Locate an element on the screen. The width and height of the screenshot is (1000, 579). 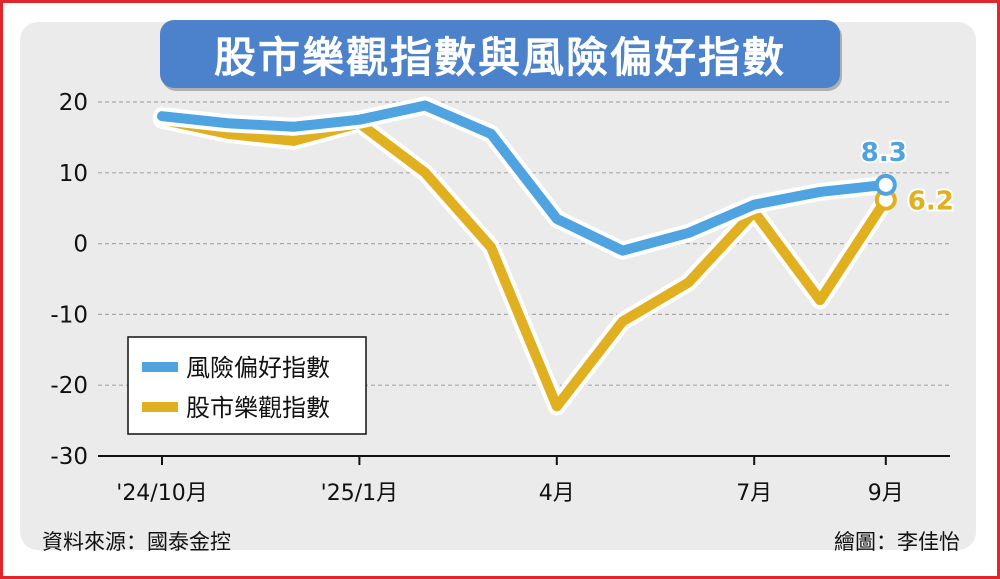
author-credit: 繪圖：李佳怡 is located at coordinates (897, 542).